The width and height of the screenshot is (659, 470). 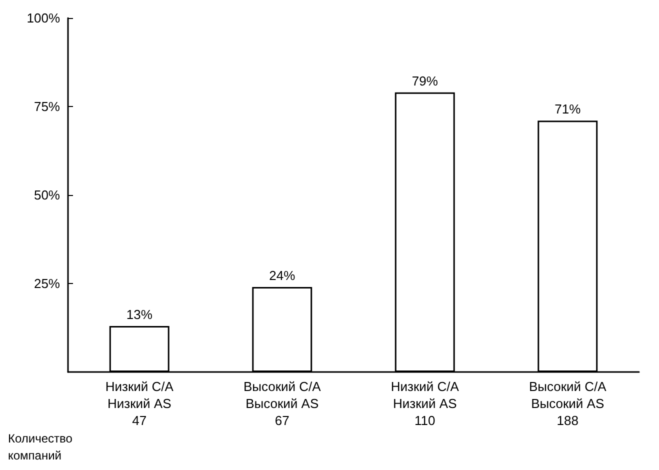 What do you see at coordinates (47, 106) in the screenshot?
I see `y-tick-label: 75%` at bounding box center [47, 106].